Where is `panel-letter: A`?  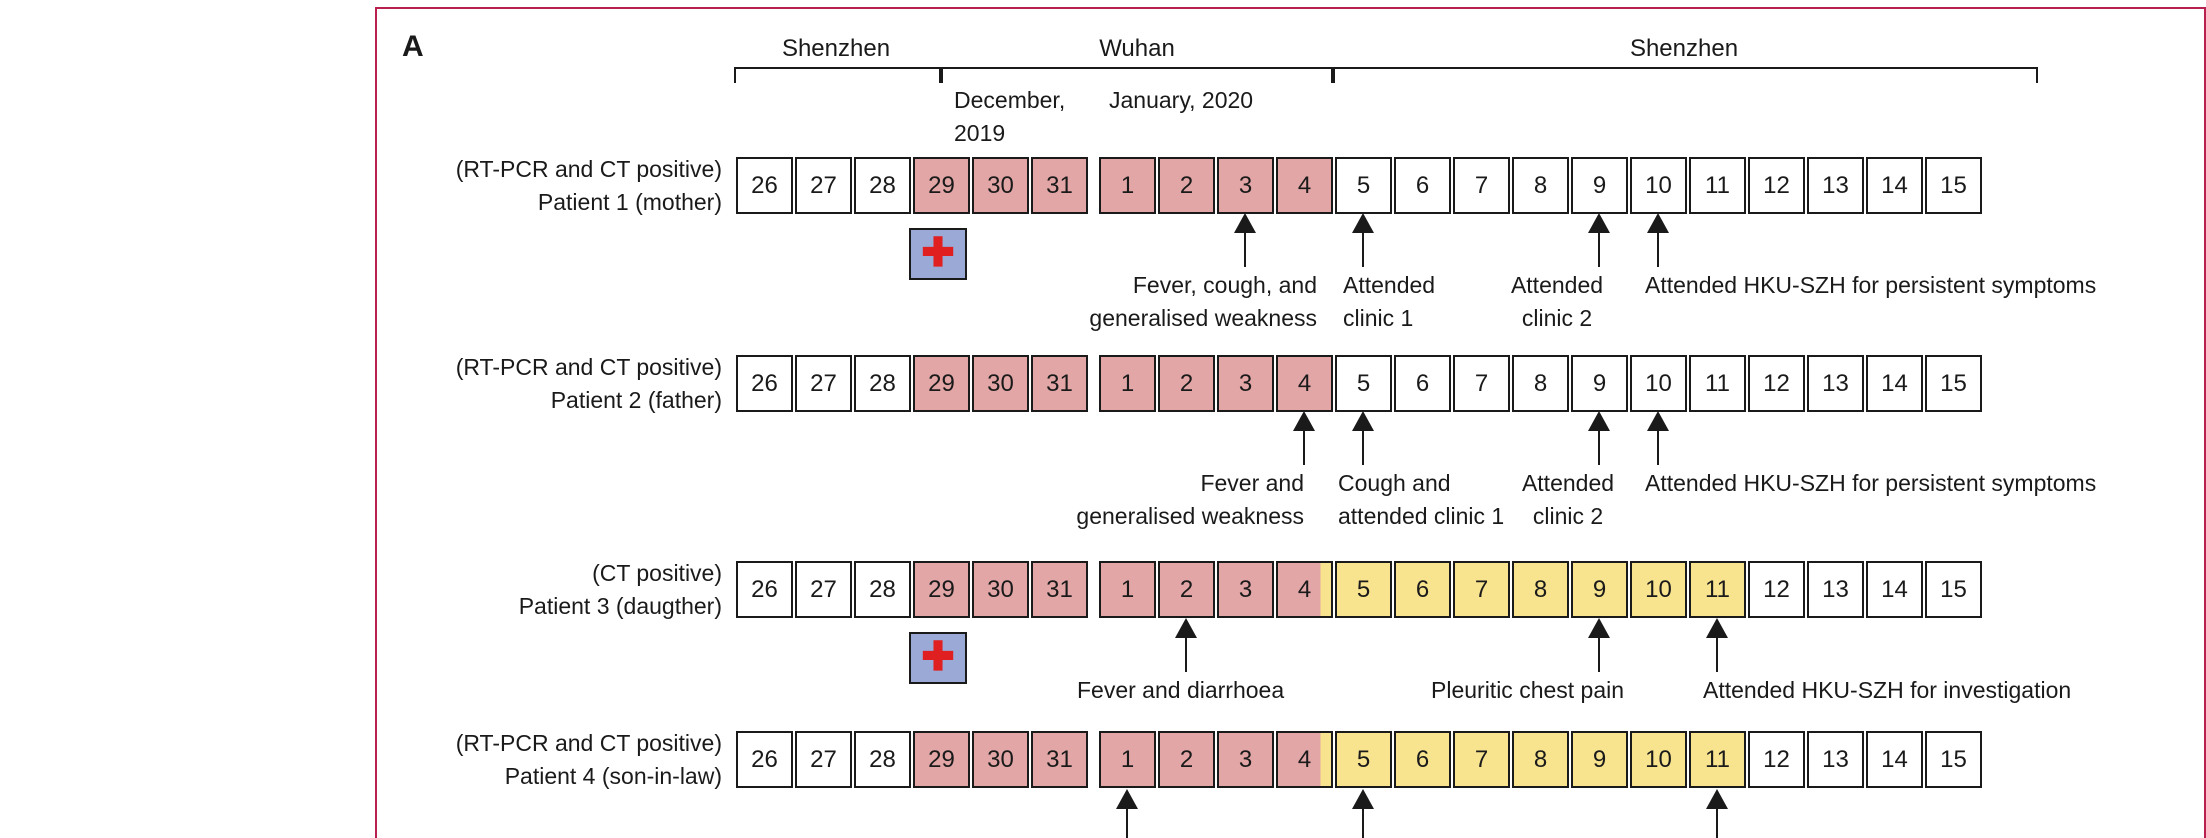
panel-letter: A is located at coordinates (413, 46).